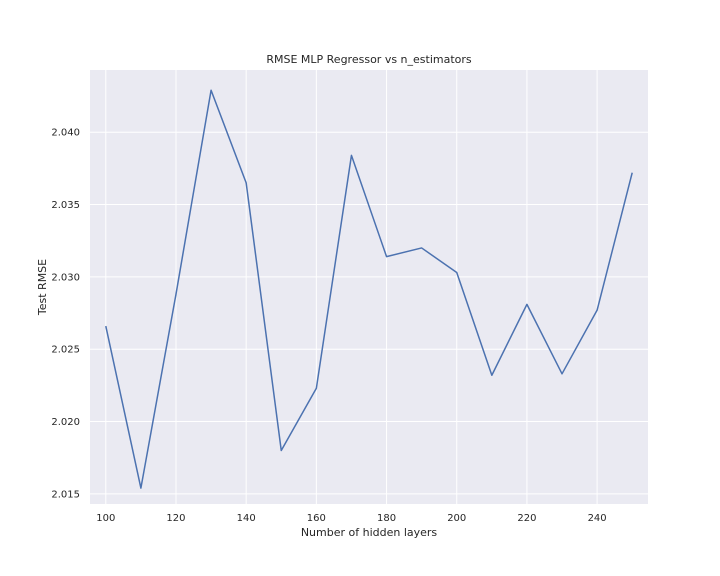 This screenshot has height=576, width=720. What do you see at coordinates (65, 350) in the screenshot?
I see `y-tick-label: 2.025` at bounding box center [65, 350].